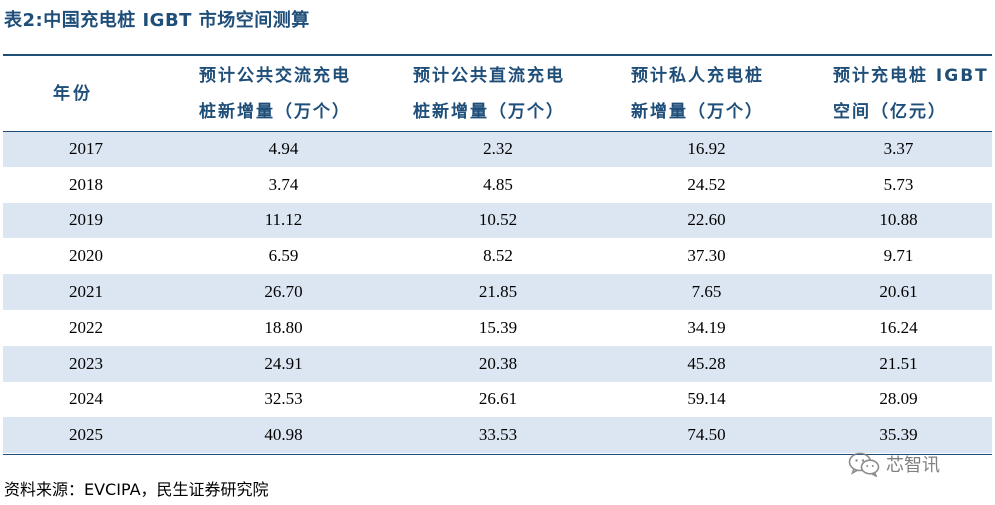  I want to click on table-cell: 33.53, so click(498, 435).